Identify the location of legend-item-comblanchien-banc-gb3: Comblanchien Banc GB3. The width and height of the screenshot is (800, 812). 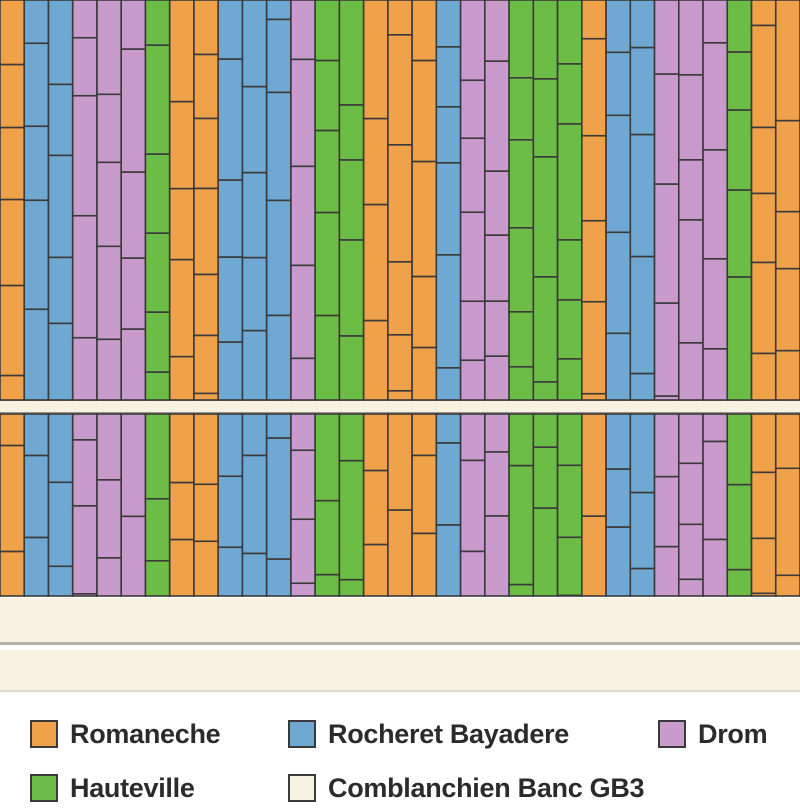
(466, 788).